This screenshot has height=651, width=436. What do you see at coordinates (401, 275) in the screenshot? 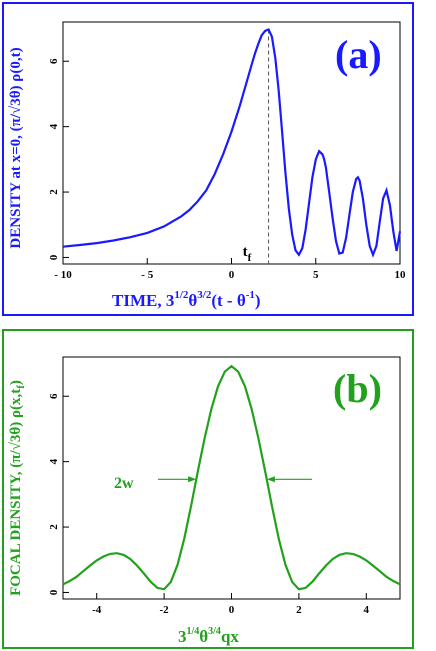
I see `x-tick-label: 10` at bounding box center [401, 275].